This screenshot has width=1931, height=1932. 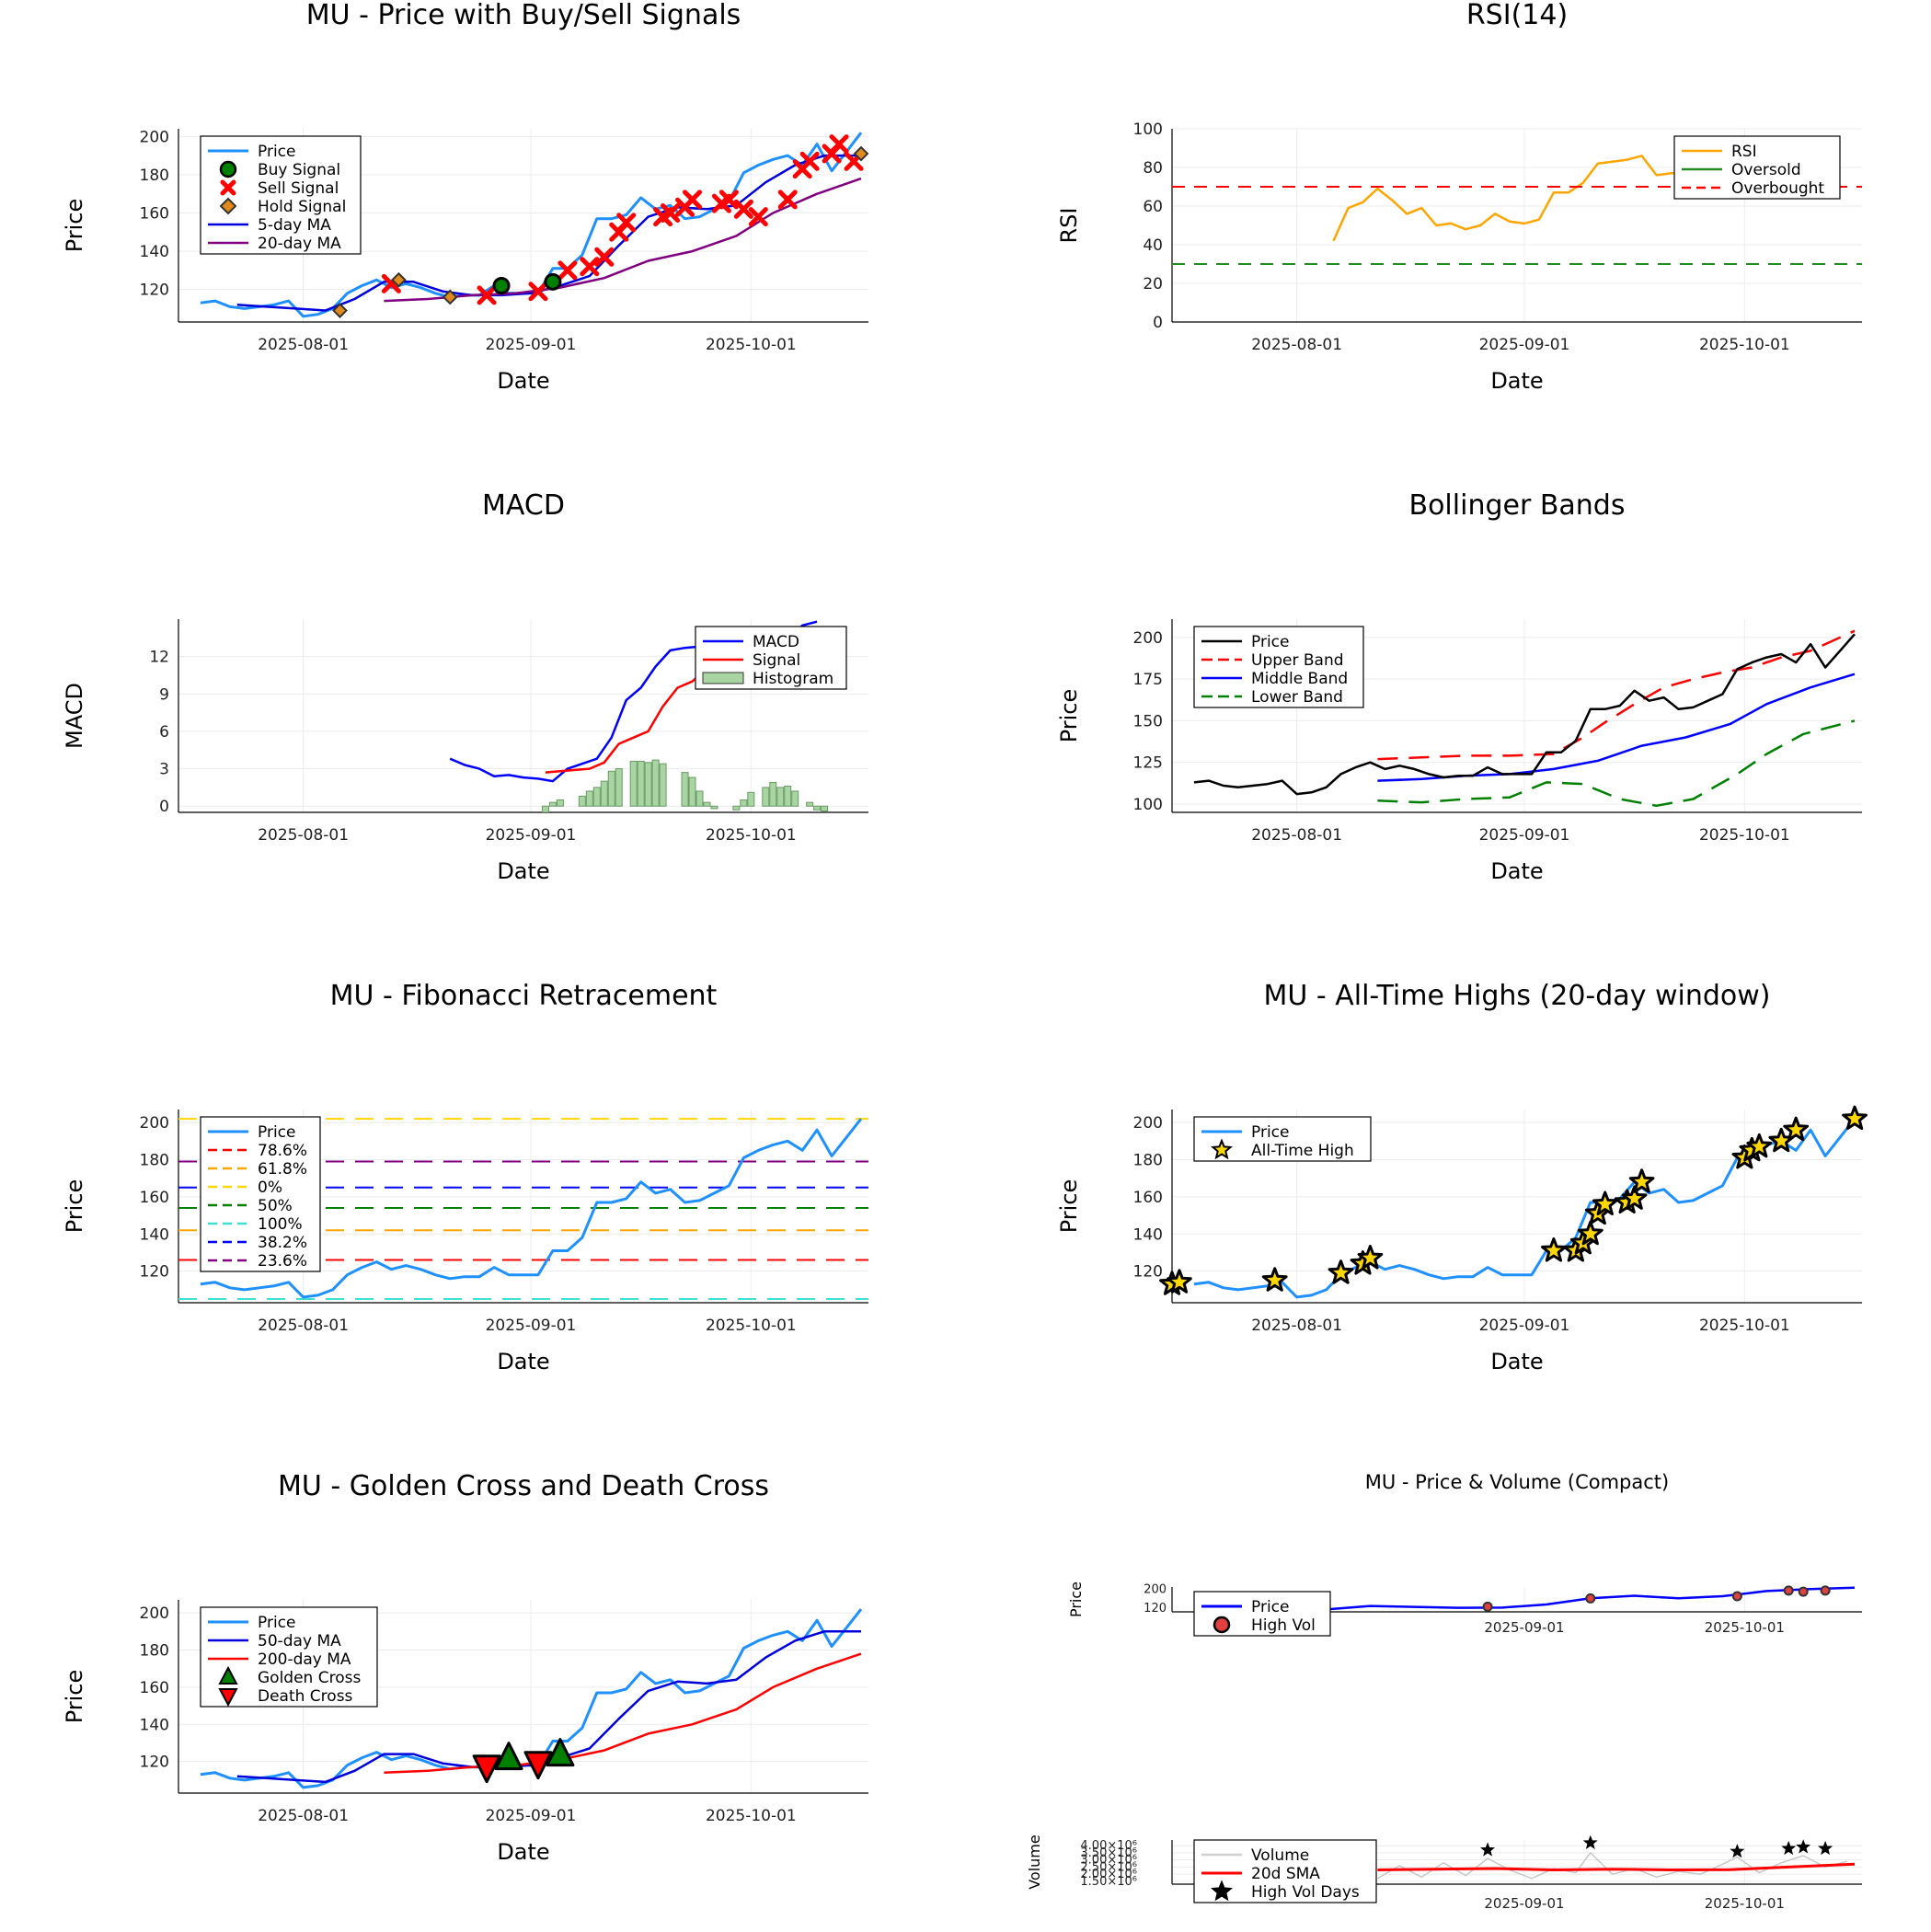 I want to click on legend-swatch-rect, so click(x=723, y=678).